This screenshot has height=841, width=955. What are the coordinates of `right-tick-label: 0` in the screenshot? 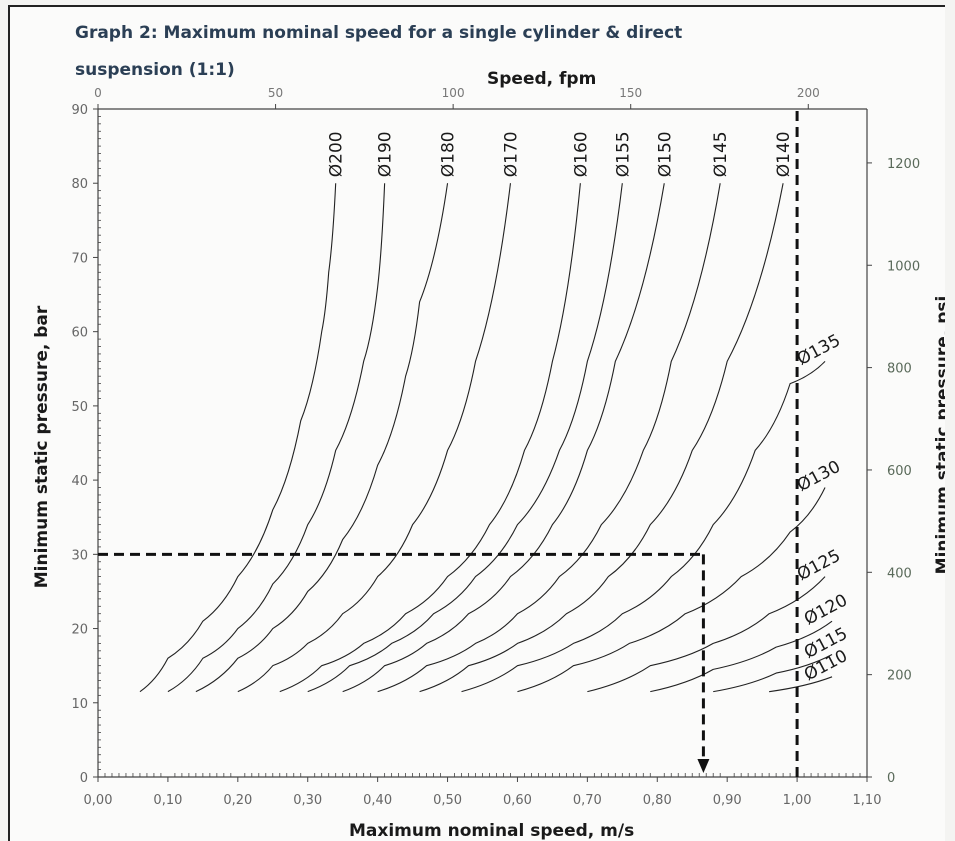 It's located at (891, 778).